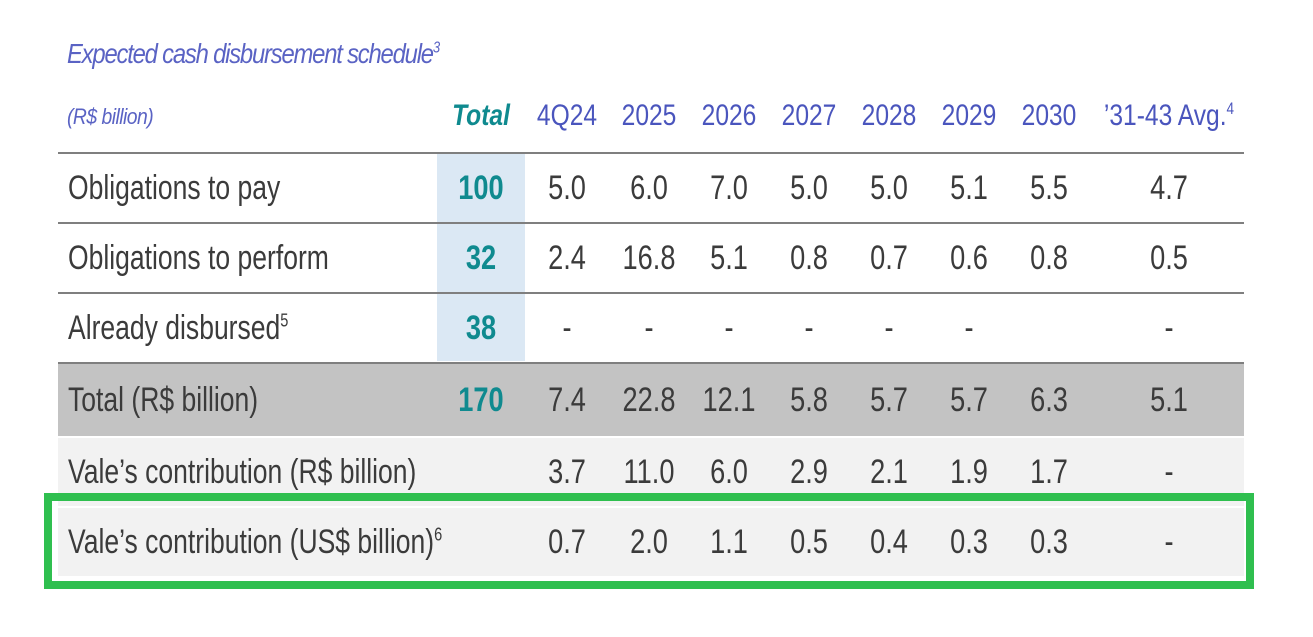  What do you see at coordinates (969, 542) in the screenshot?
I see `cell-2029: 0.3` at bounding box center [969, 542].